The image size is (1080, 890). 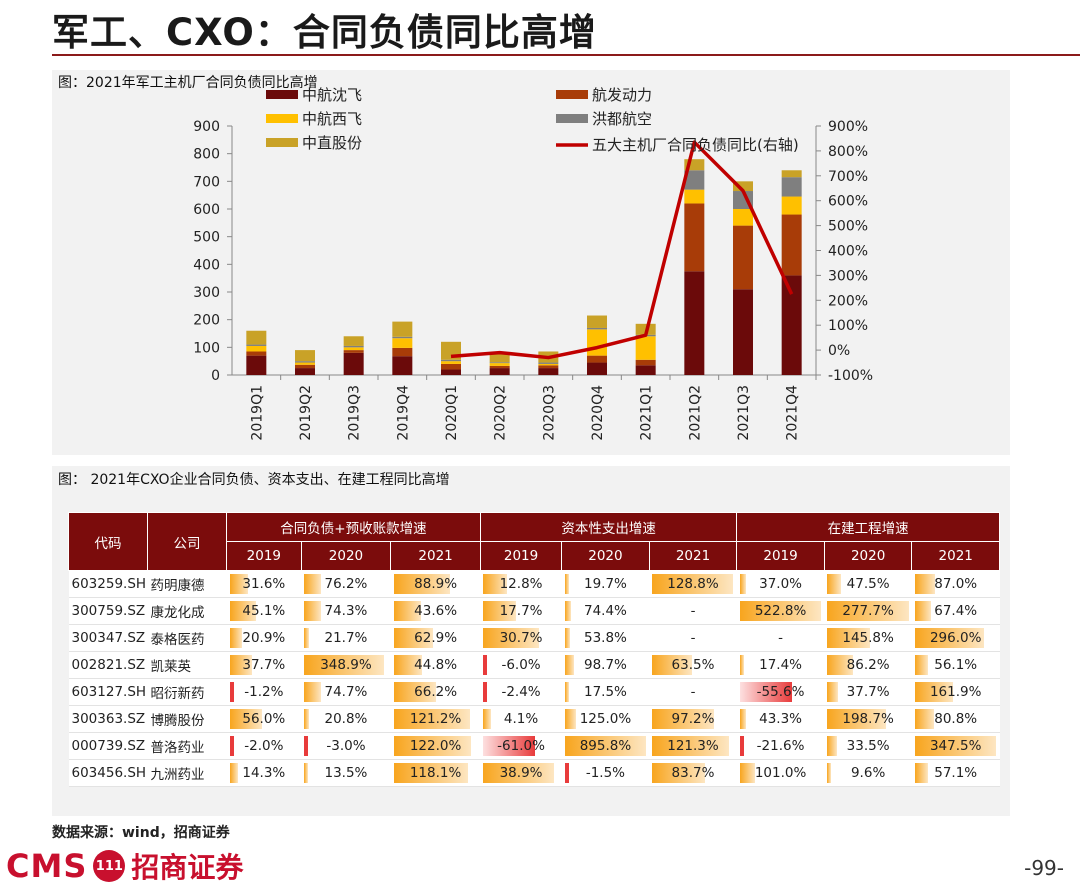 What do you see at coordinates (108, 584) in the screenshot?
I see `cell-code: 603259.SH` at bounding box center [108, 584].